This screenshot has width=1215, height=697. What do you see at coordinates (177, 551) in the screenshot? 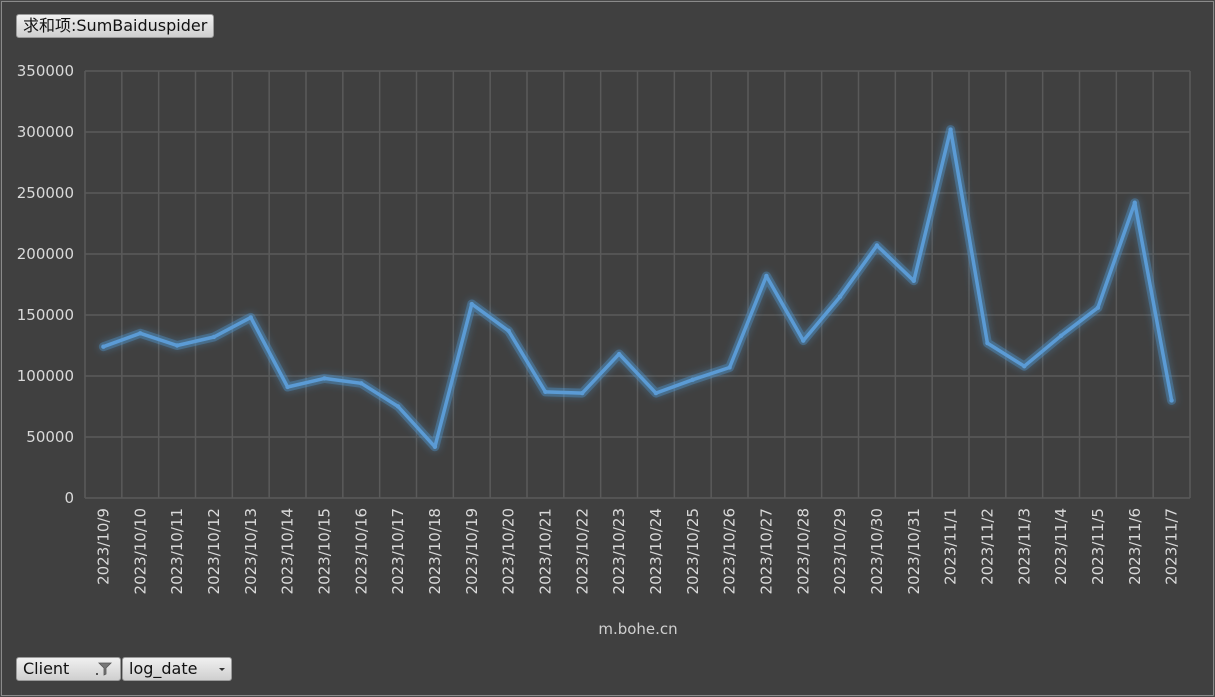
I see `x-tick-label: 2023/10/11` at bounding box center [177, 551].